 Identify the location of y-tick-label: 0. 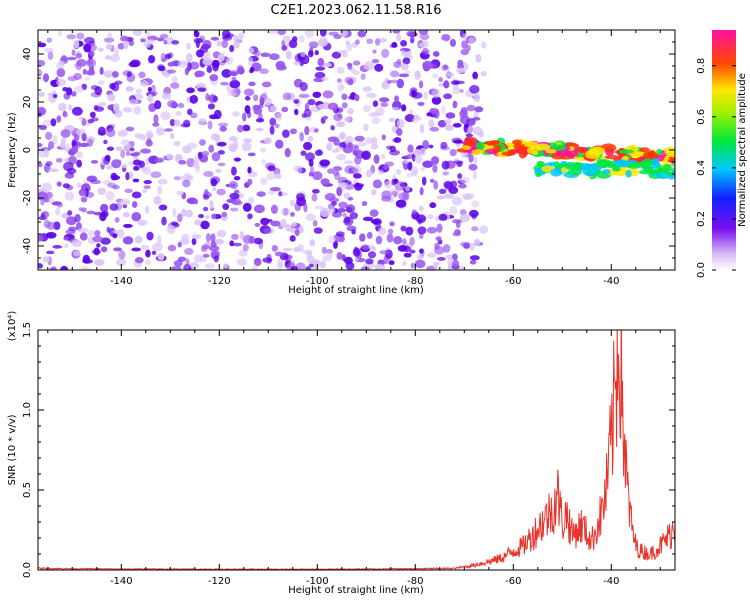
(27, 150).